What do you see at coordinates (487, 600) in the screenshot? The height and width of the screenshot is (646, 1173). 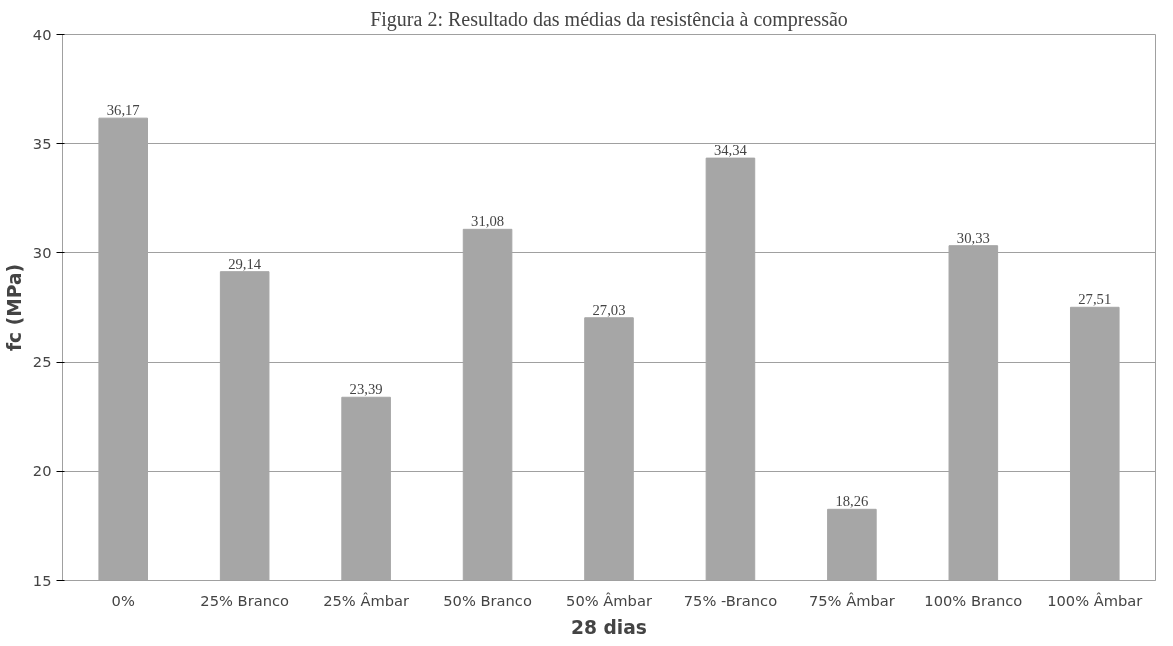 I see `x-tick-label: 50% Branco` at bounding box center [487, 600].